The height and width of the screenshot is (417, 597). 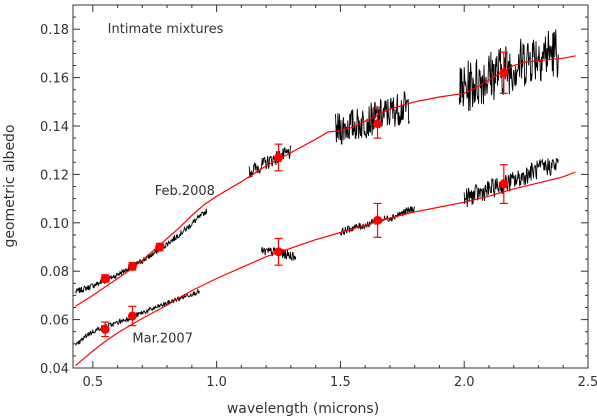 I want to click on y-tick-label: 0.06, so click(x=54, y=321).